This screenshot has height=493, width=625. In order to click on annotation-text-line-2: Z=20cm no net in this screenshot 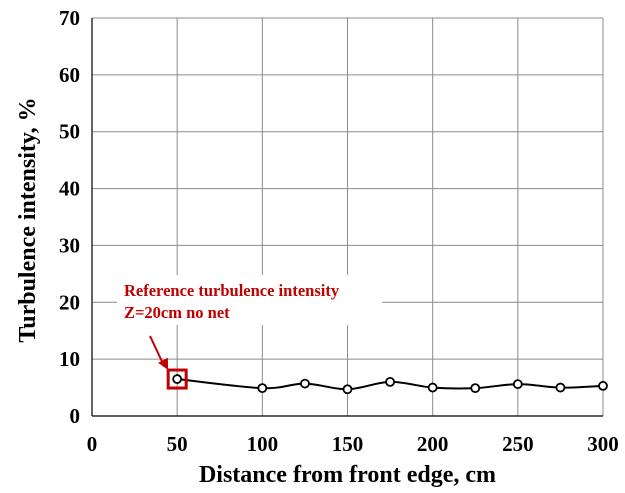, I will do `click(177, 312)`.